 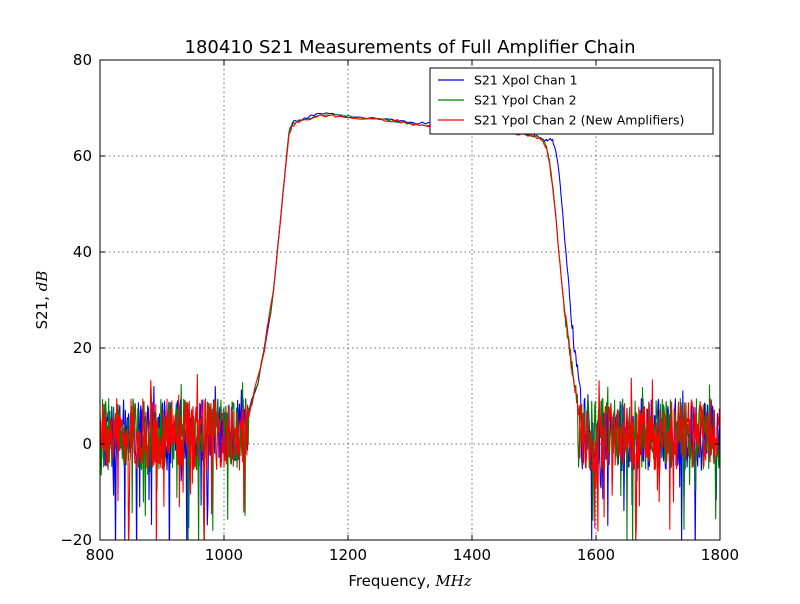 I want to click on legend-label: S21 Xpol Chan 1, so click(x=526, y=80).